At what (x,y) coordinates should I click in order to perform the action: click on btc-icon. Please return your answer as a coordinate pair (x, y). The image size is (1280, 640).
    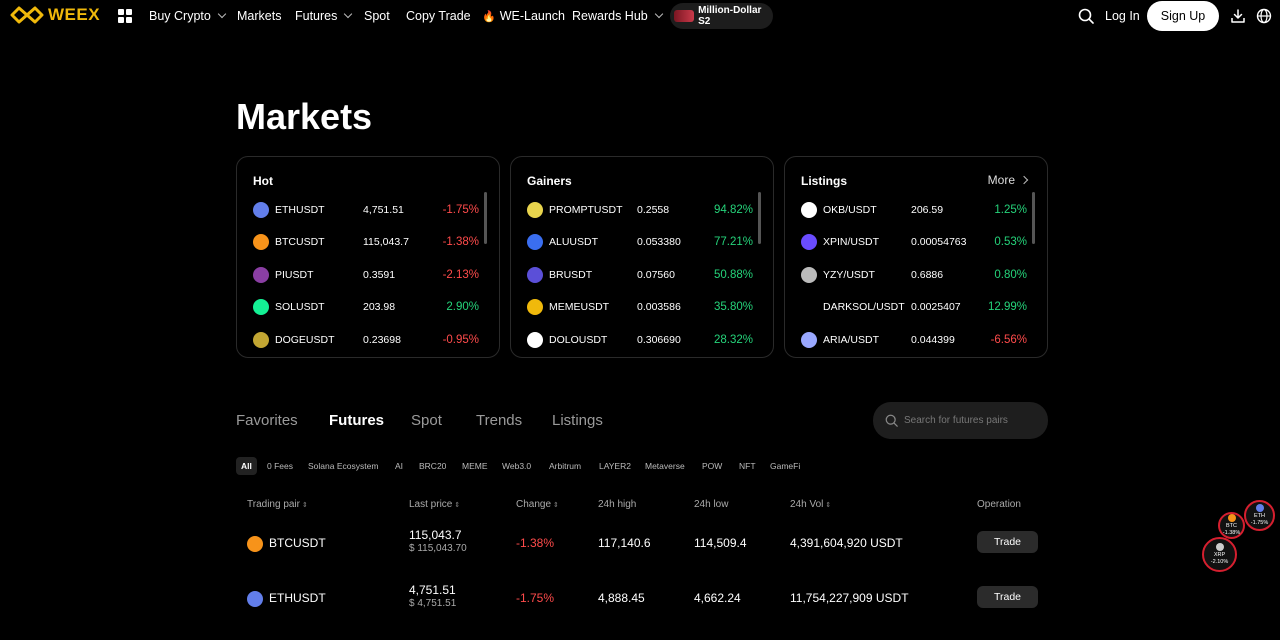
    Looking at the image, I should click on (261, 242).